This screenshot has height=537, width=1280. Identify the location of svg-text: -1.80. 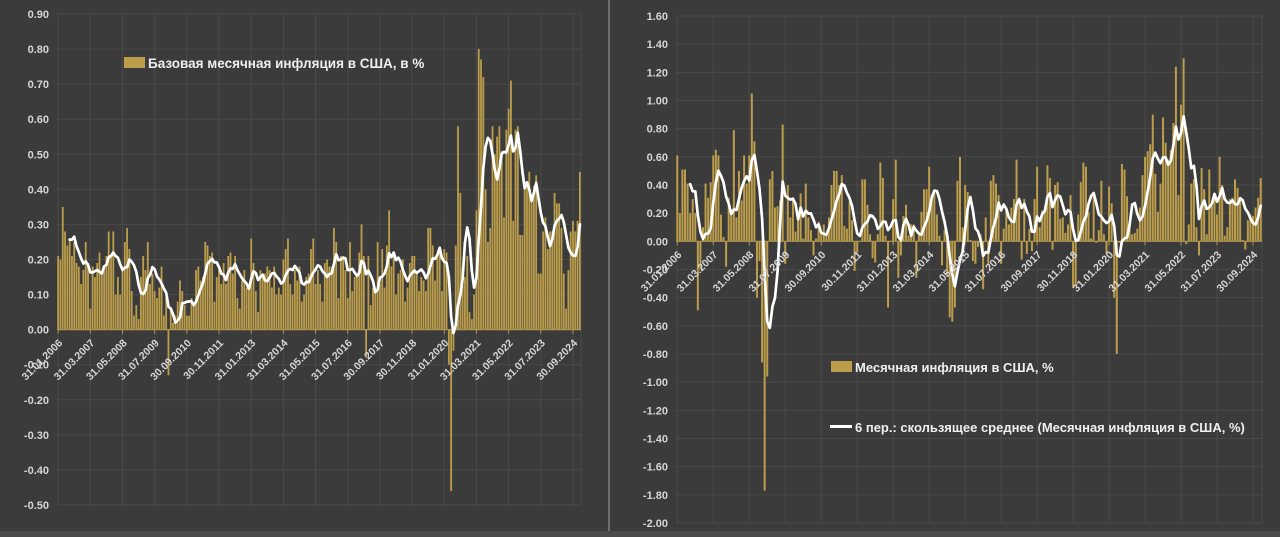
(655, 496).